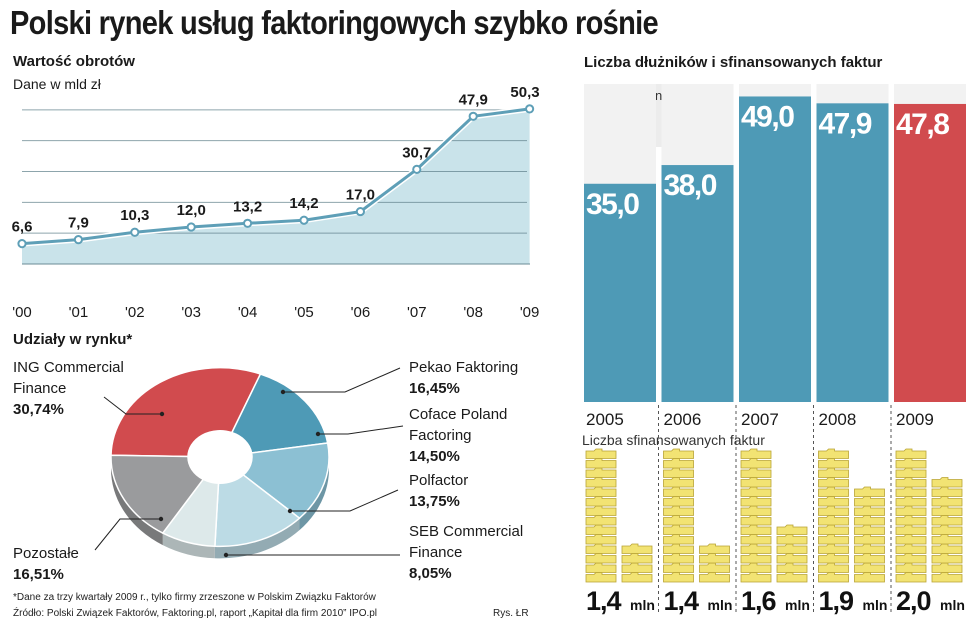  Describe the element at coordinates (434, 501) in the screenshot. I see `donut-slice-value: 13,75%` at that location.